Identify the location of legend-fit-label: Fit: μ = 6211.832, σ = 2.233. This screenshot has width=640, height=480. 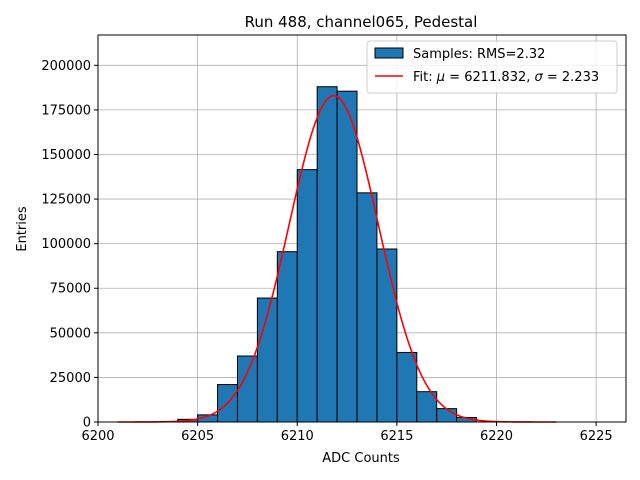
(506, 77).